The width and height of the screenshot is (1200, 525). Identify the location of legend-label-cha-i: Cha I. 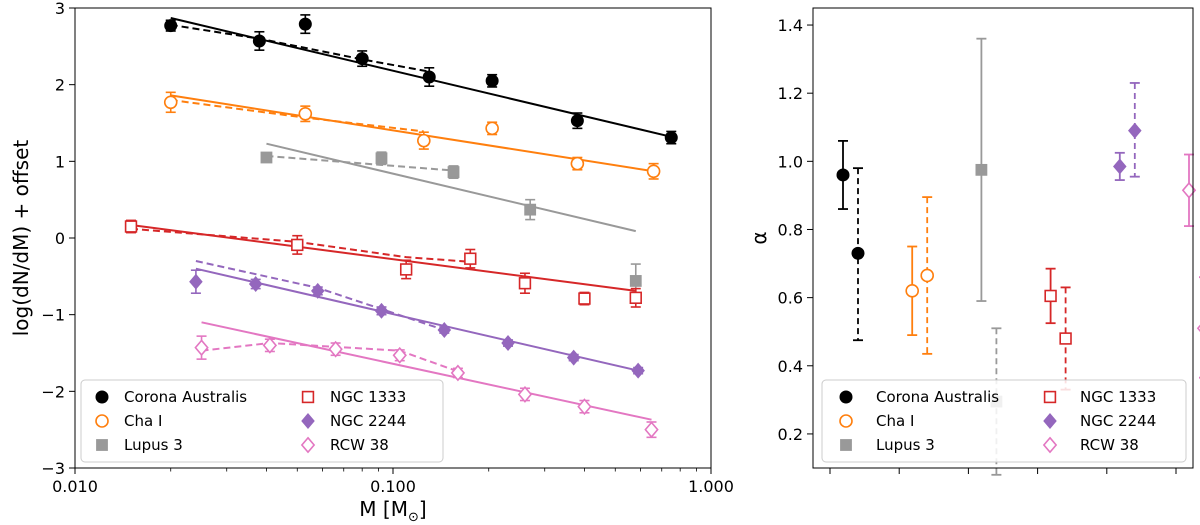
(143, 421).